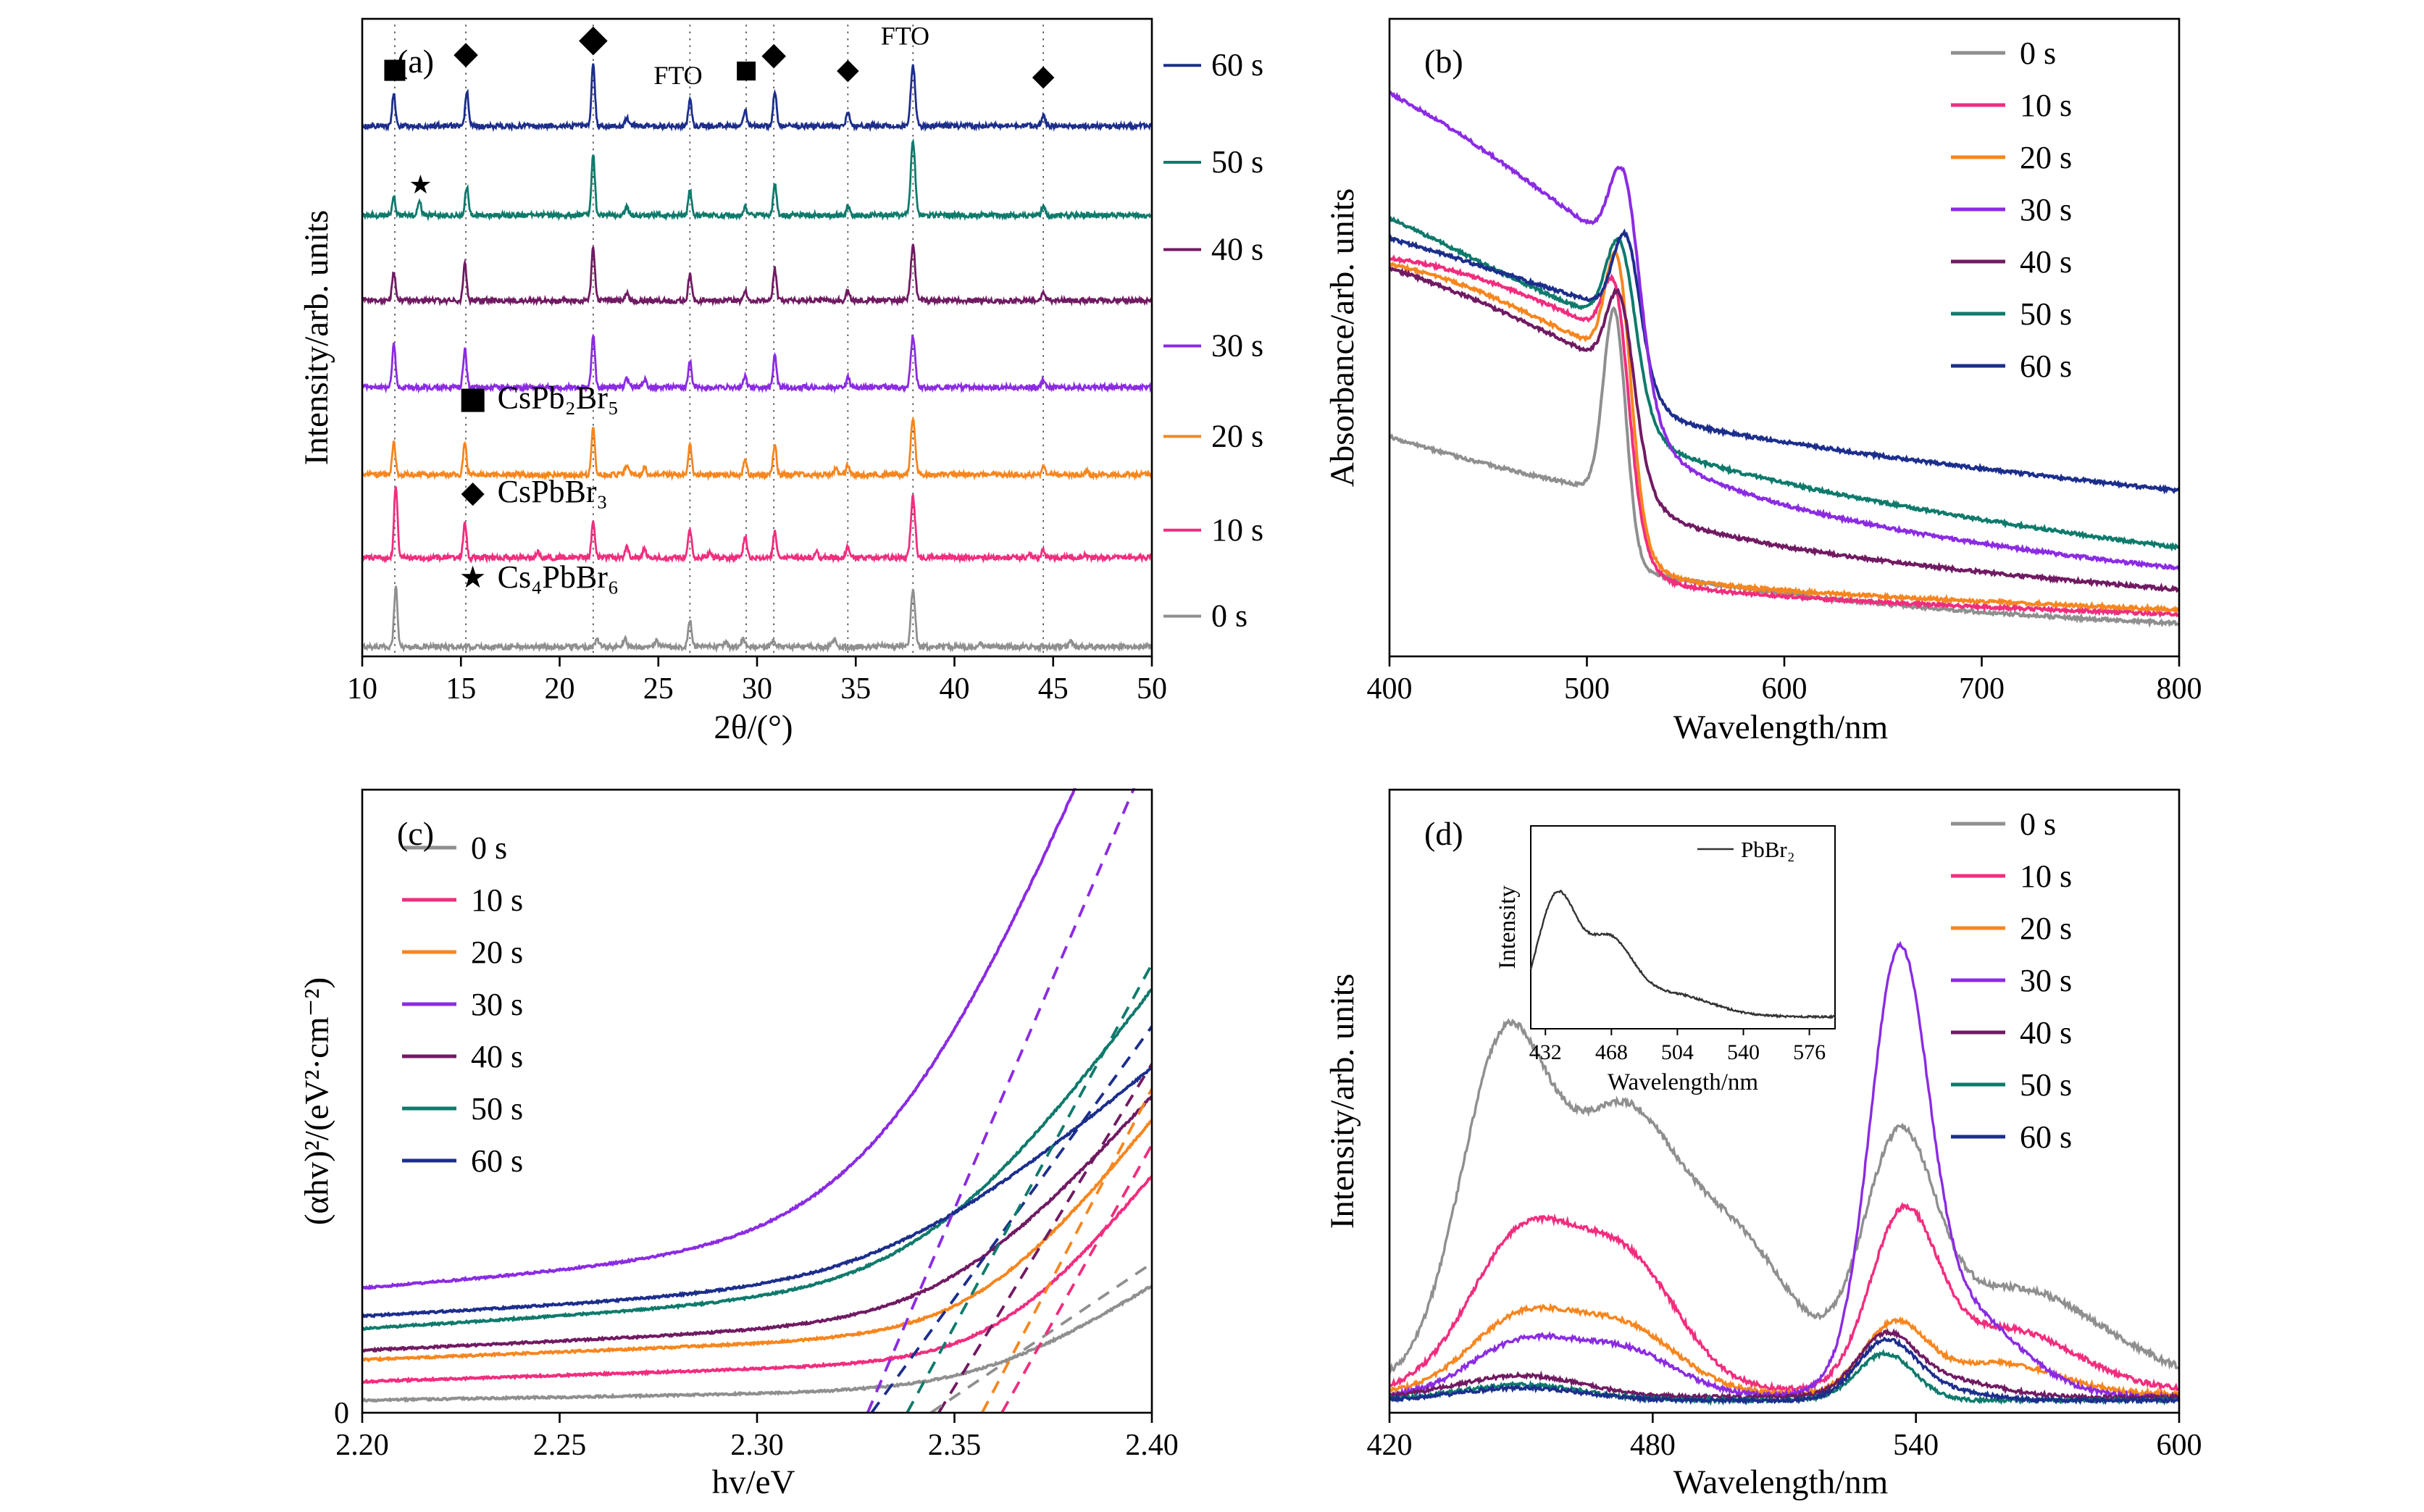 The width and height of the screenshot is (2424, 1512). I want to click on phase-legend-label: Cs₄PbBr₆, so click(558, 577).